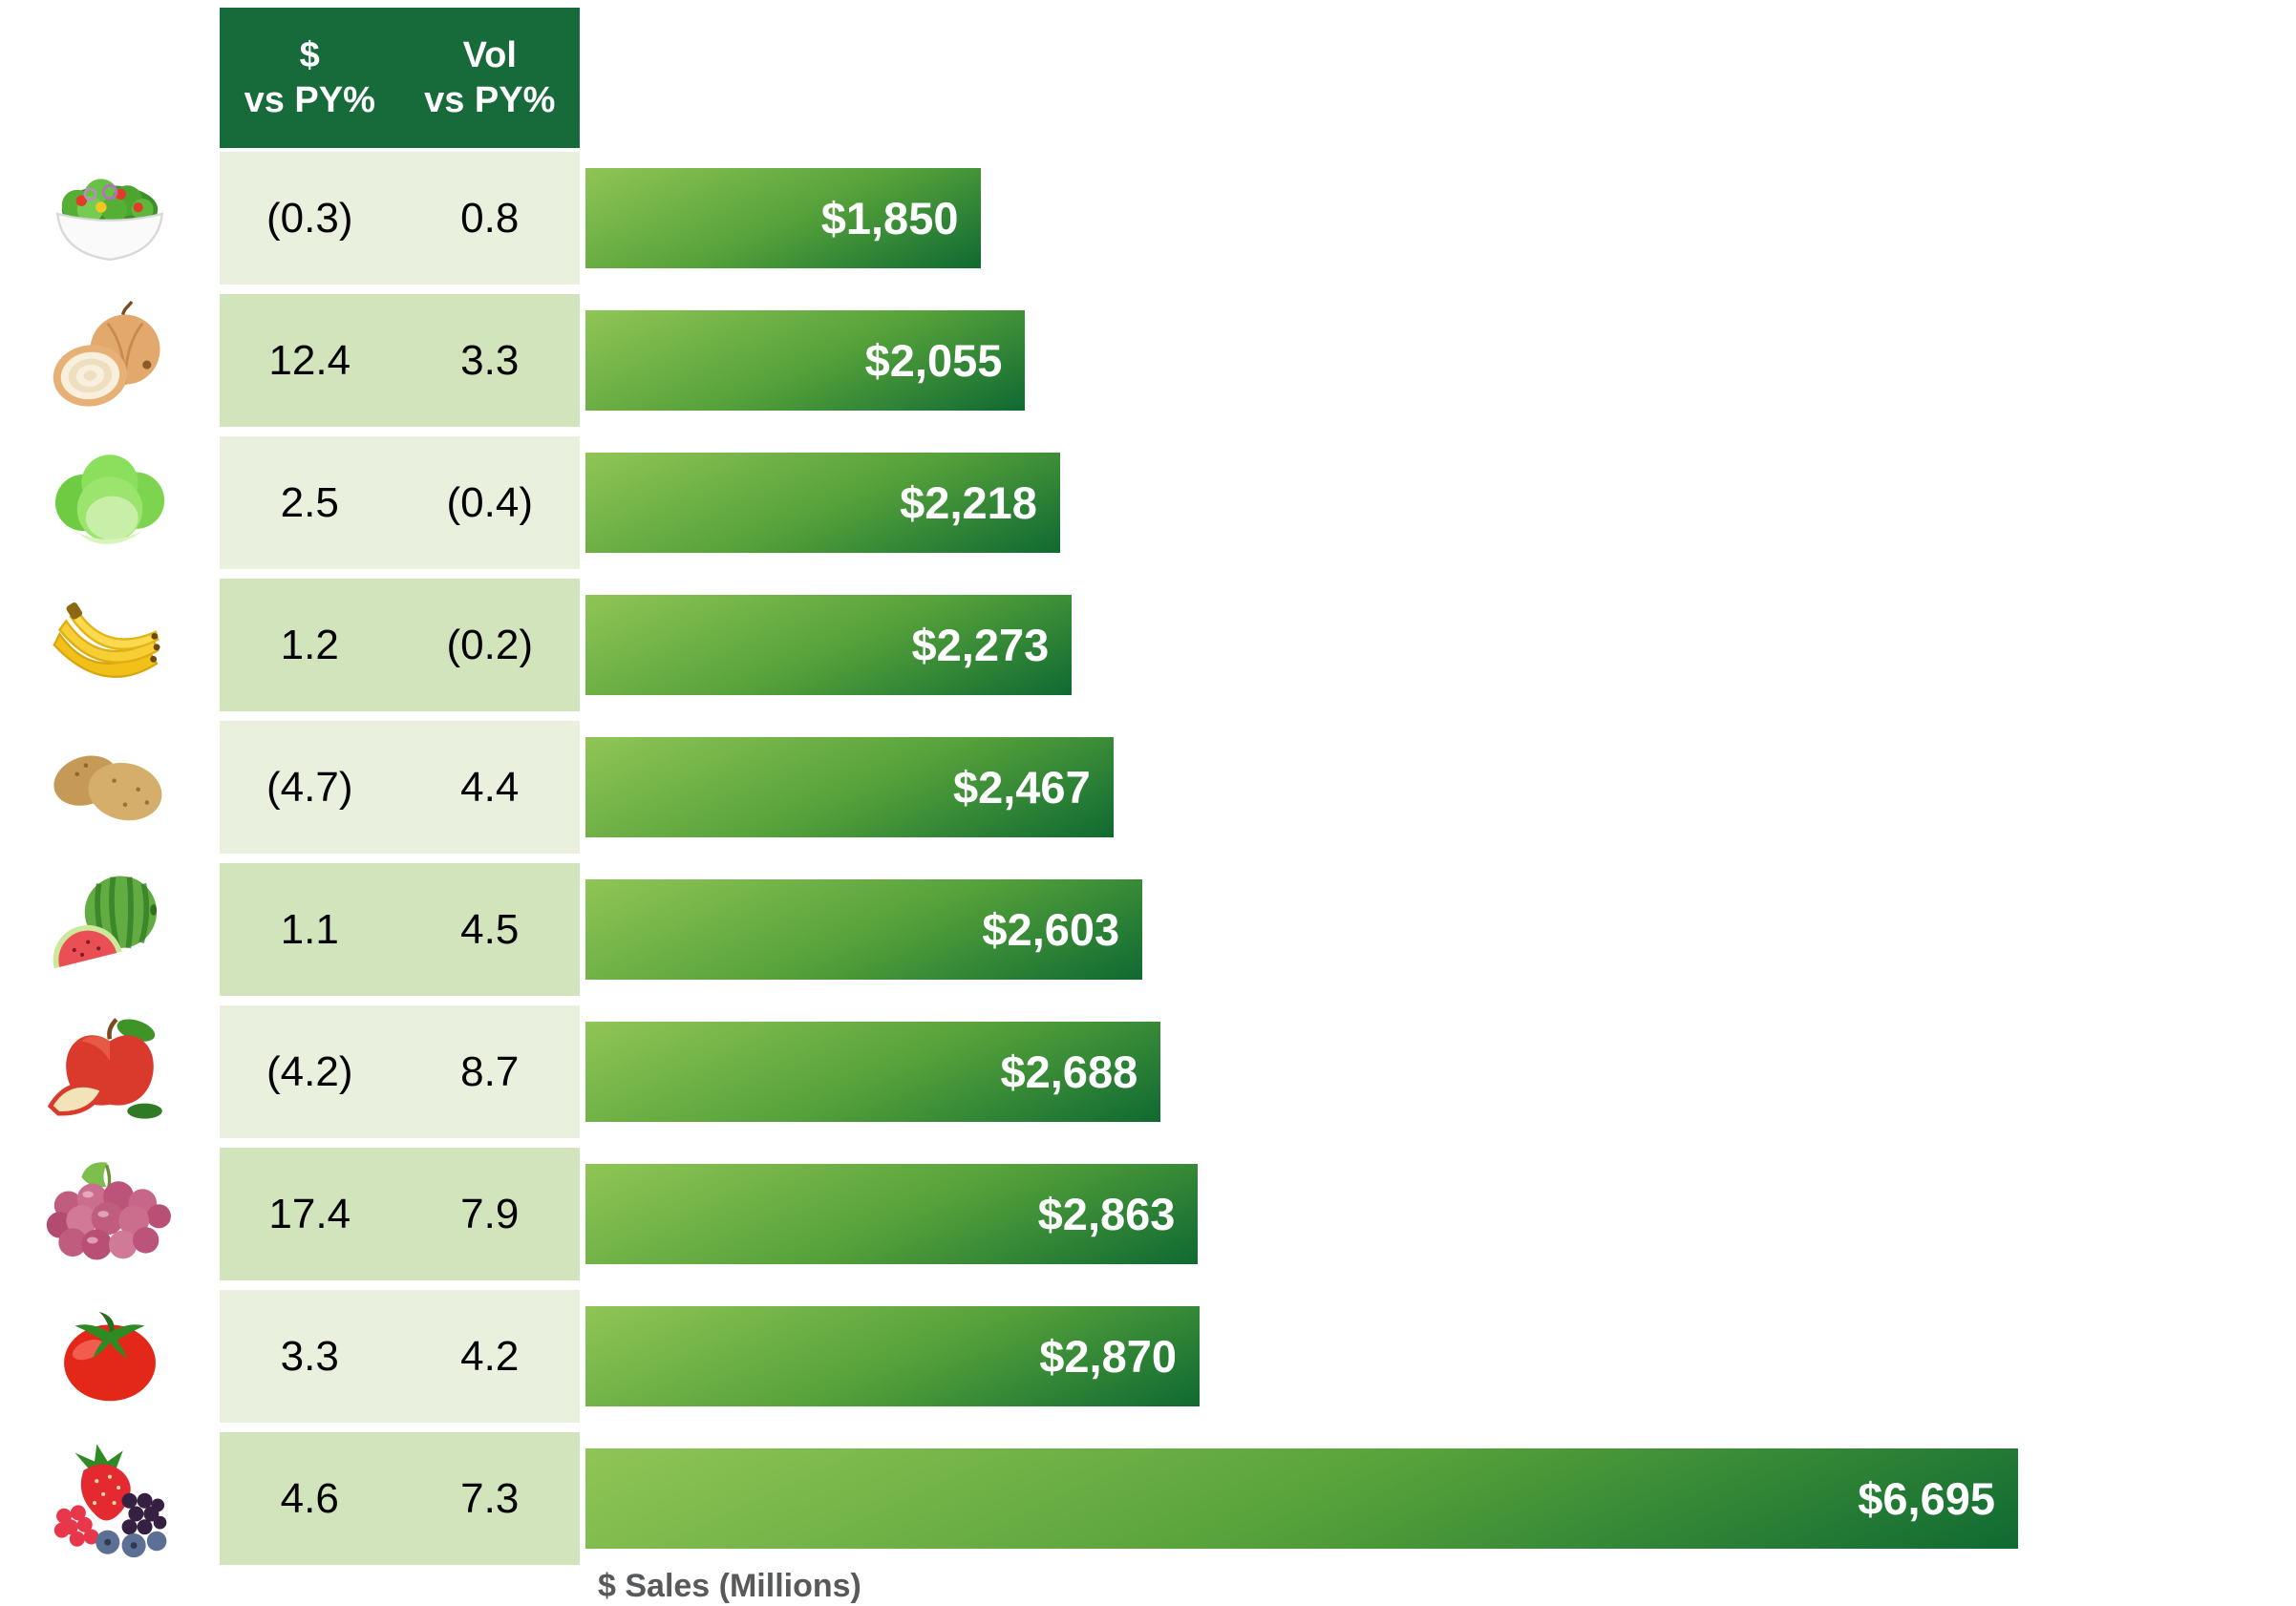 This screenshot has width=2296, height=1606. What do you see at coordinates (889, 218) in the screenshot?
I see `sales-value-label: $1,850` at bounding box center [889, 218].